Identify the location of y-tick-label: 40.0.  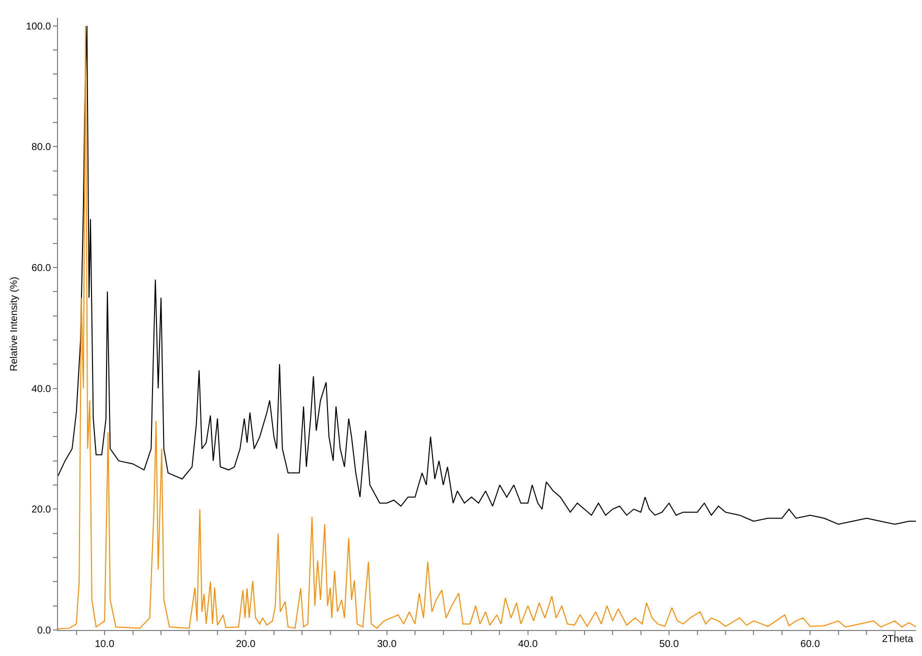
(42, 389).